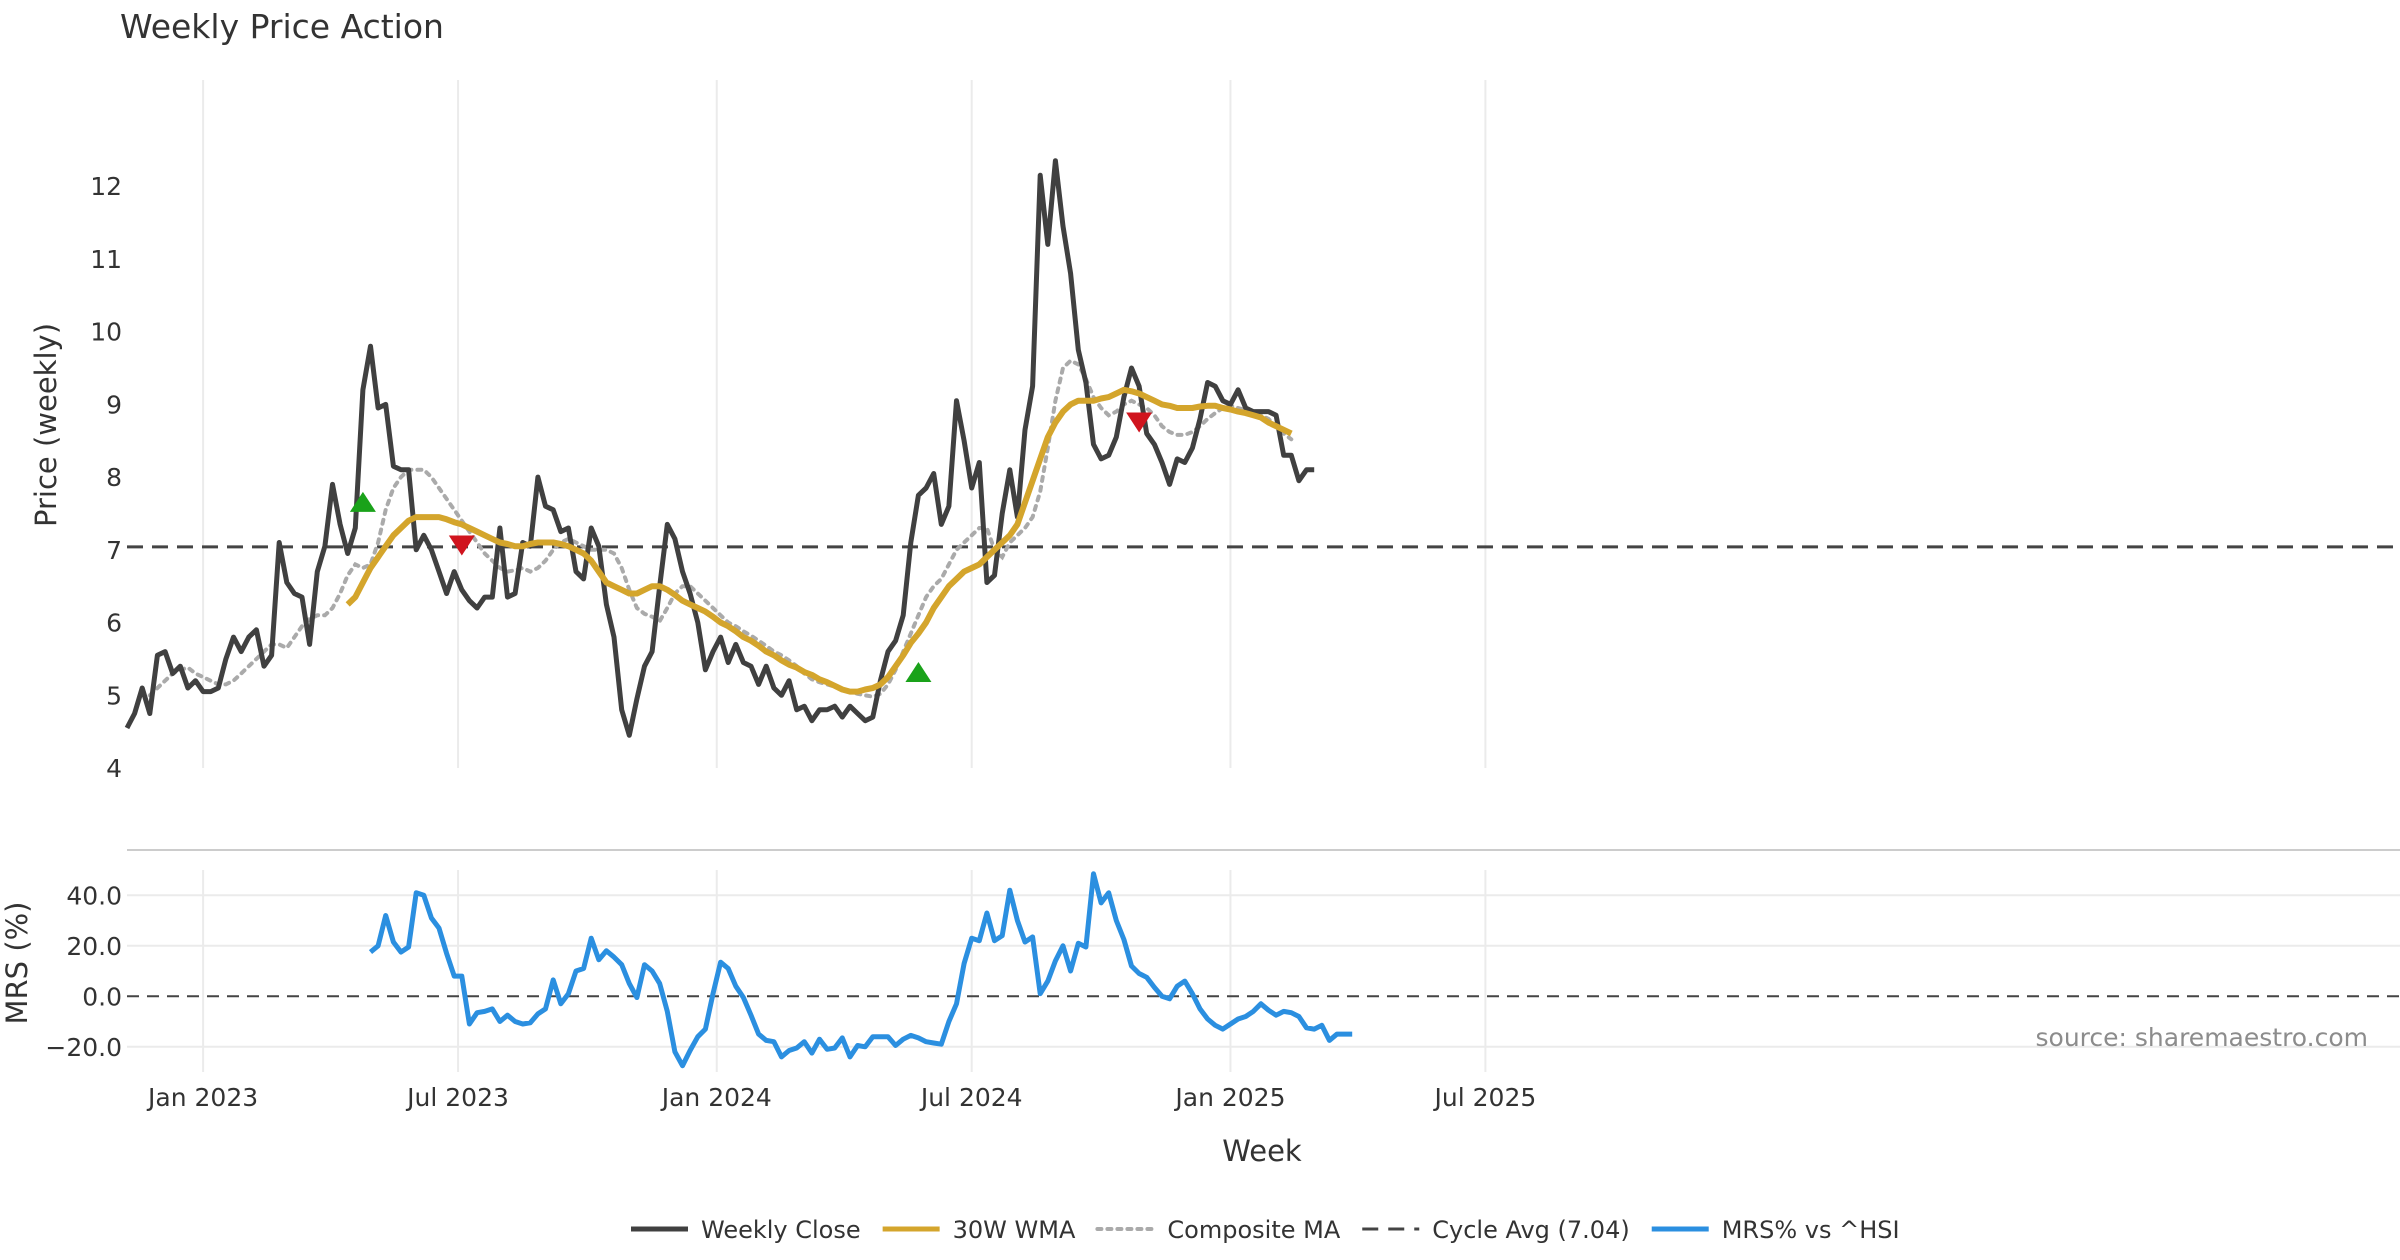 The width and height of the screenshot is (2400, 1260). What do you see at coordinates (114, 768) in the screenshot?
I see `price-y-tick-label: 4` at bounding box center [114, 768].